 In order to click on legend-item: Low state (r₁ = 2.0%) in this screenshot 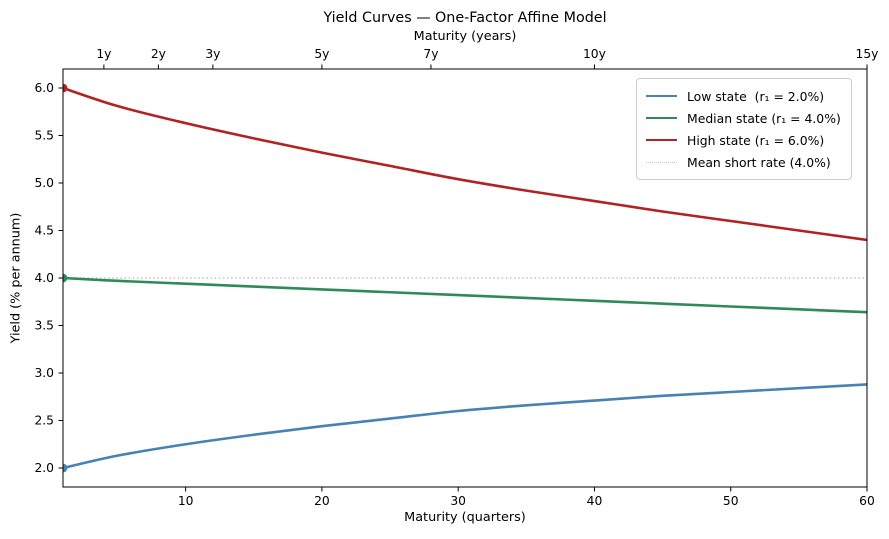, I will do `click(743, 96)`.